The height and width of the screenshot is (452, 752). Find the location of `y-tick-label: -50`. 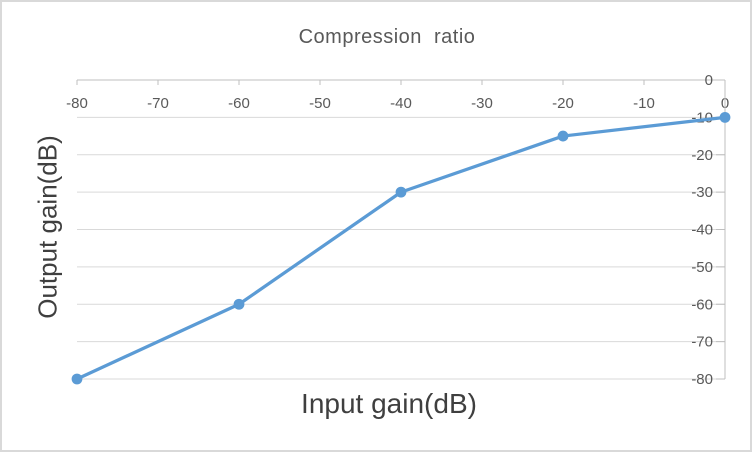

y-tick-label: -50 is located at coordinates (702, 267).